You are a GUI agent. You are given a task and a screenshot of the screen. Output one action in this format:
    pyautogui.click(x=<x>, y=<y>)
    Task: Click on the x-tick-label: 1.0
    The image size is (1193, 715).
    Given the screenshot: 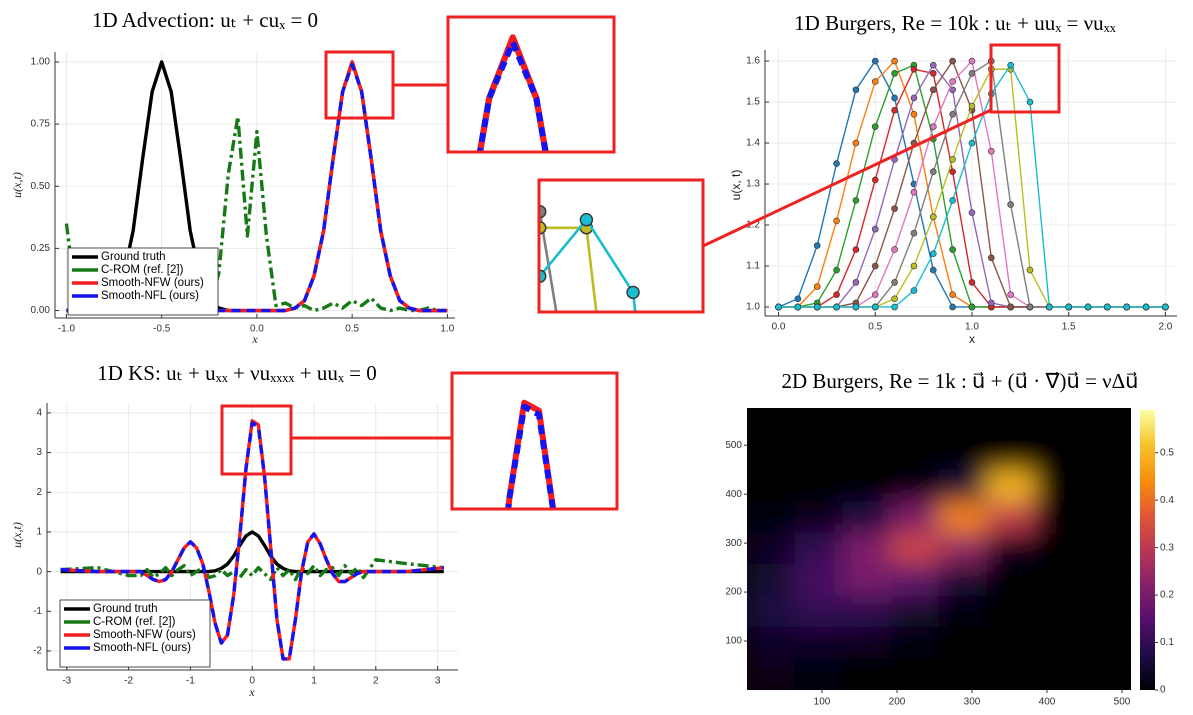 What is the action you would take?
    pyautogui.click(x=447, y=329)
    